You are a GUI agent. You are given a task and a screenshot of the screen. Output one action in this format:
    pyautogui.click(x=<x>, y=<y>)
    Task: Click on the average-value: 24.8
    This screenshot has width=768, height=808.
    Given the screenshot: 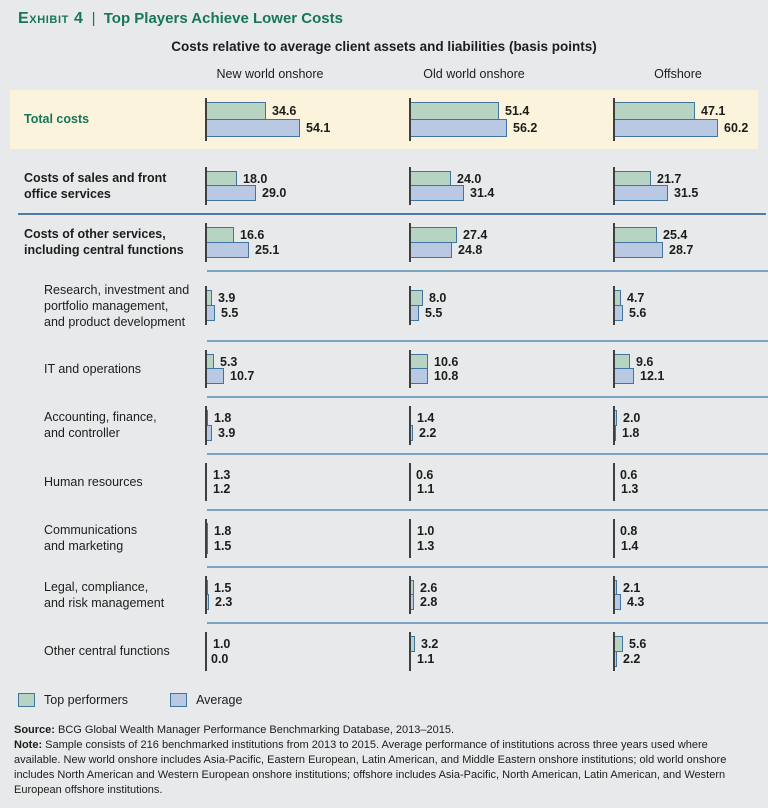 What is the action you would take?
    pyautogui.click(x=470, y=249)
    